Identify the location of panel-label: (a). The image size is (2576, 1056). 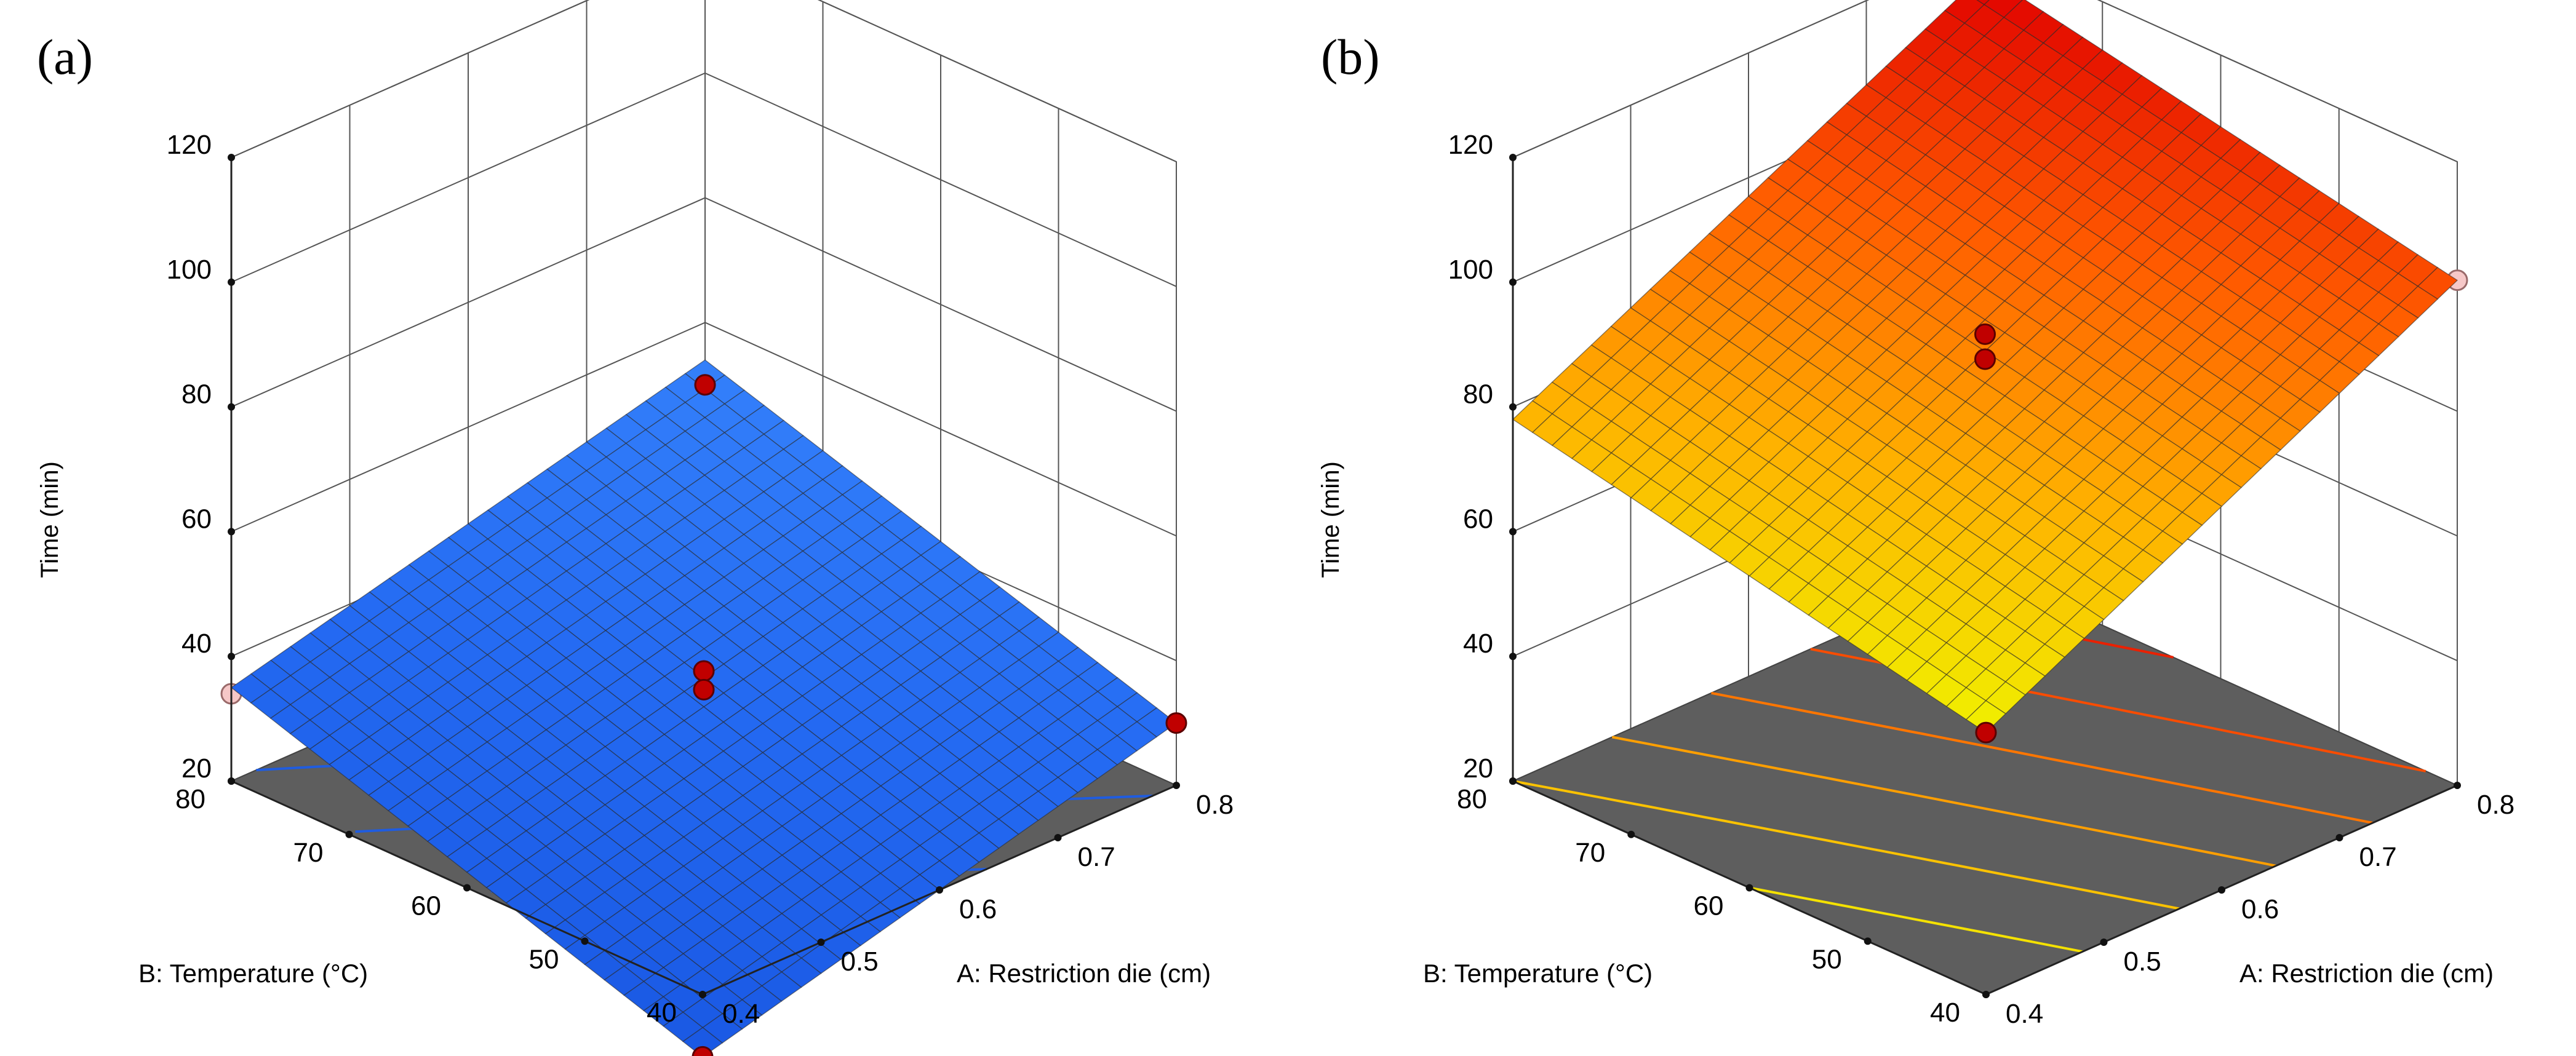
(65, 57).